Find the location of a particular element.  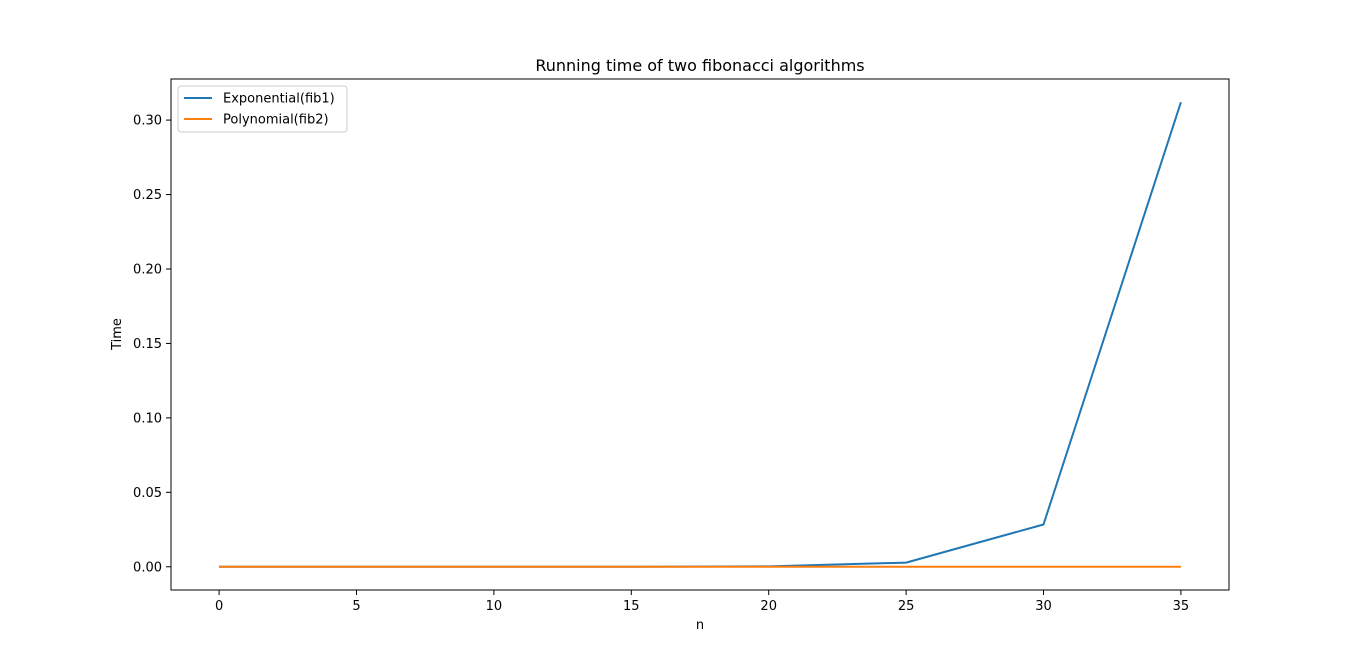

y-tick-label: 0.15 is located at coordinates (147, 344).